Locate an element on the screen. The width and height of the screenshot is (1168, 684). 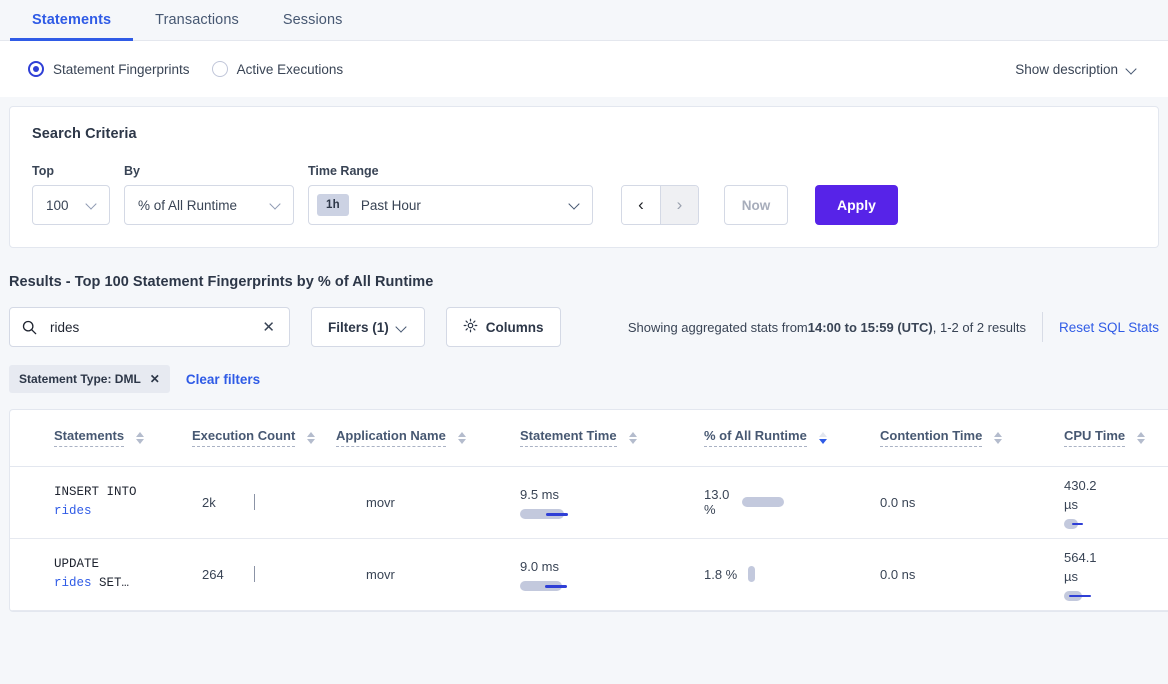
statement-time-value: 9.0 ms is located at coordinates (540, 566).